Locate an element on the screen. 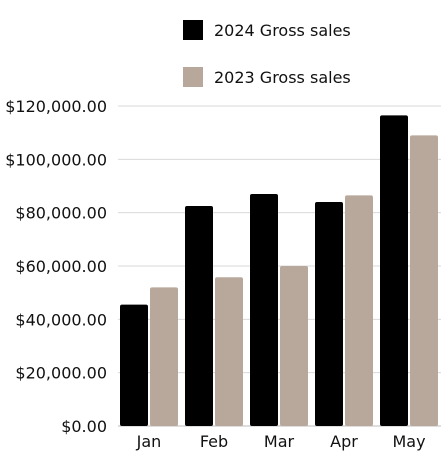 The image size is (441, 453). y-tick-label: $120,000.00 is located at coordinates (56, 106).